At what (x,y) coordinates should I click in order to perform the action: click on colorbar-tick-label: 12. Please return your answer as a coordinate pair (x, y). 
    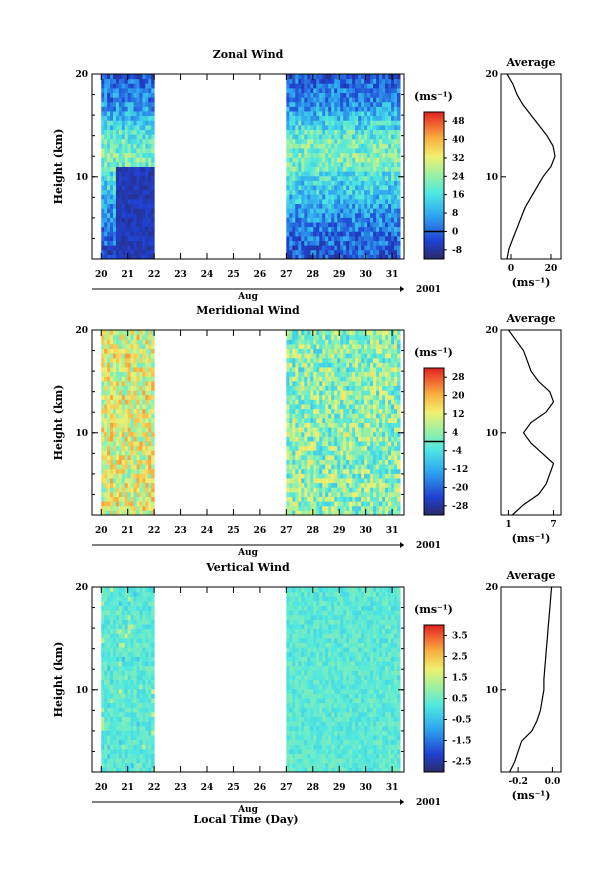
    Looking at the image, I should click on (458, 415).